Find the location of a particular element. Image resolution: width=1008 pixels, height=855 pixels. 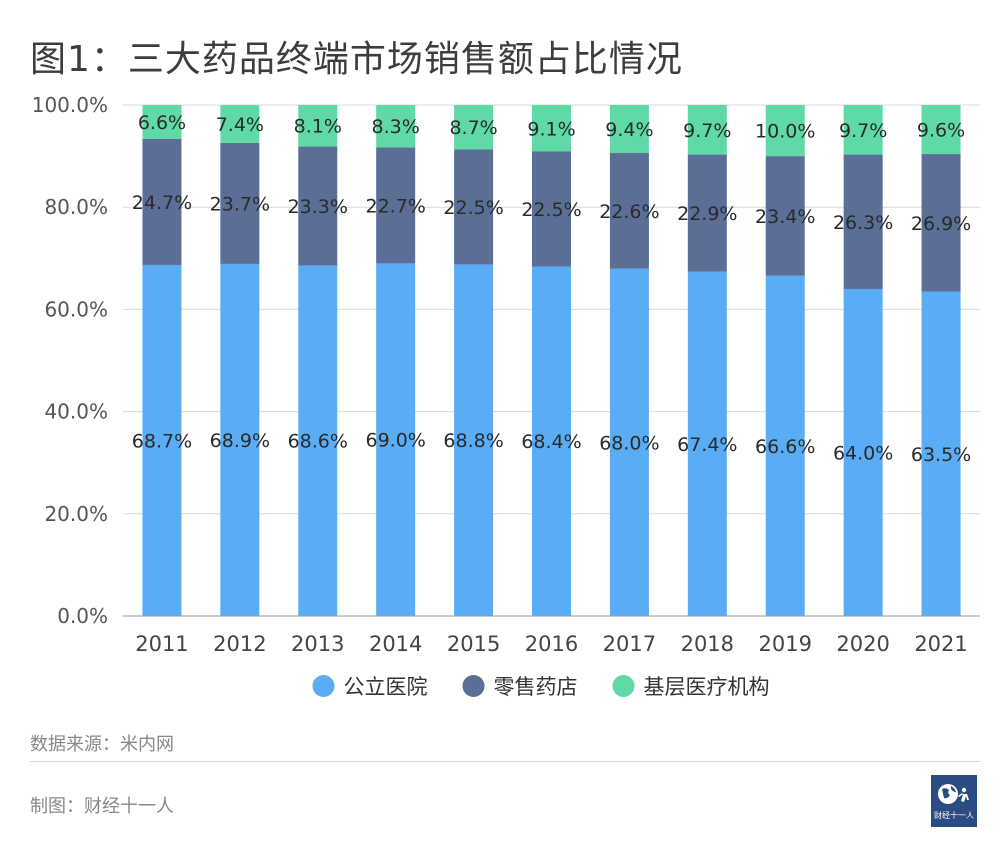

data-source: 数据来源：米内网 is located at coordinates (102, 744).